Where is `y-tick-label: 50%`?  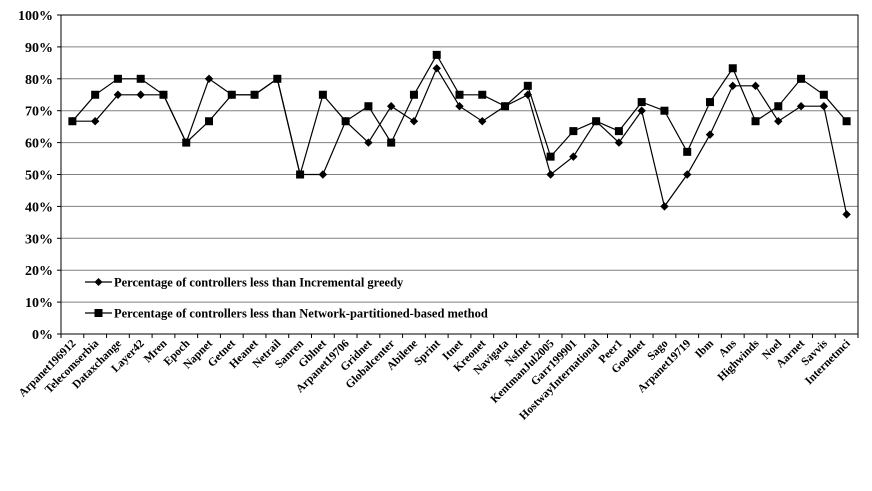 y-tick-label: 50% is located at coordinates (39, 176).